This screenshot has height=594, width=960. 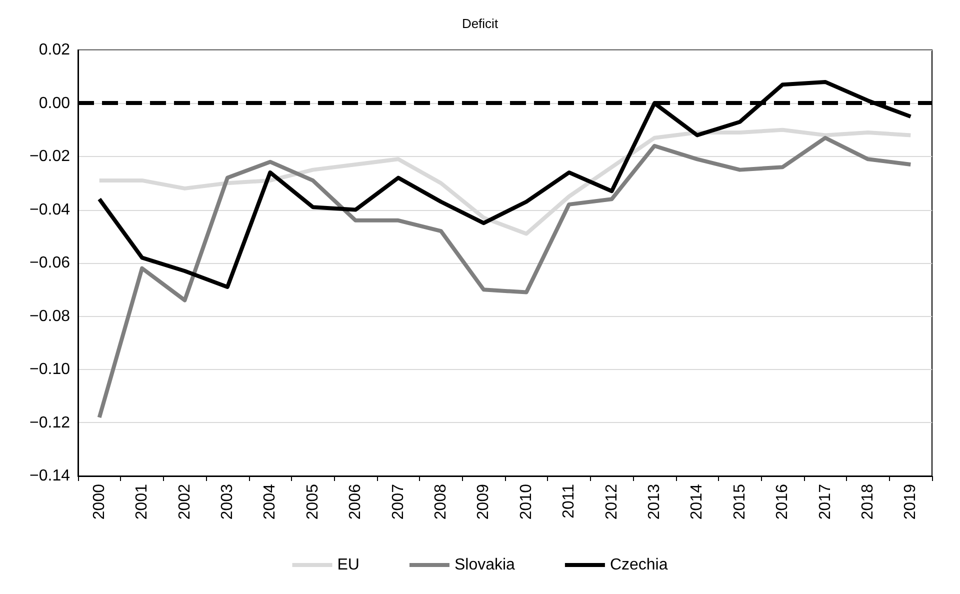 I want to click on x-tick-label: 2011, so click(x=569, y=501).